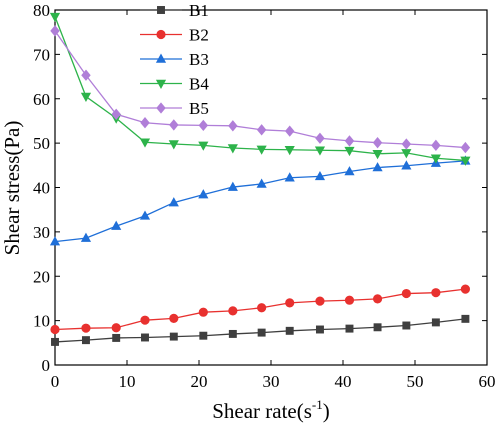 This screenshot has height=436, width=498. I want to click on legend-label: B4, so click(199, 84).